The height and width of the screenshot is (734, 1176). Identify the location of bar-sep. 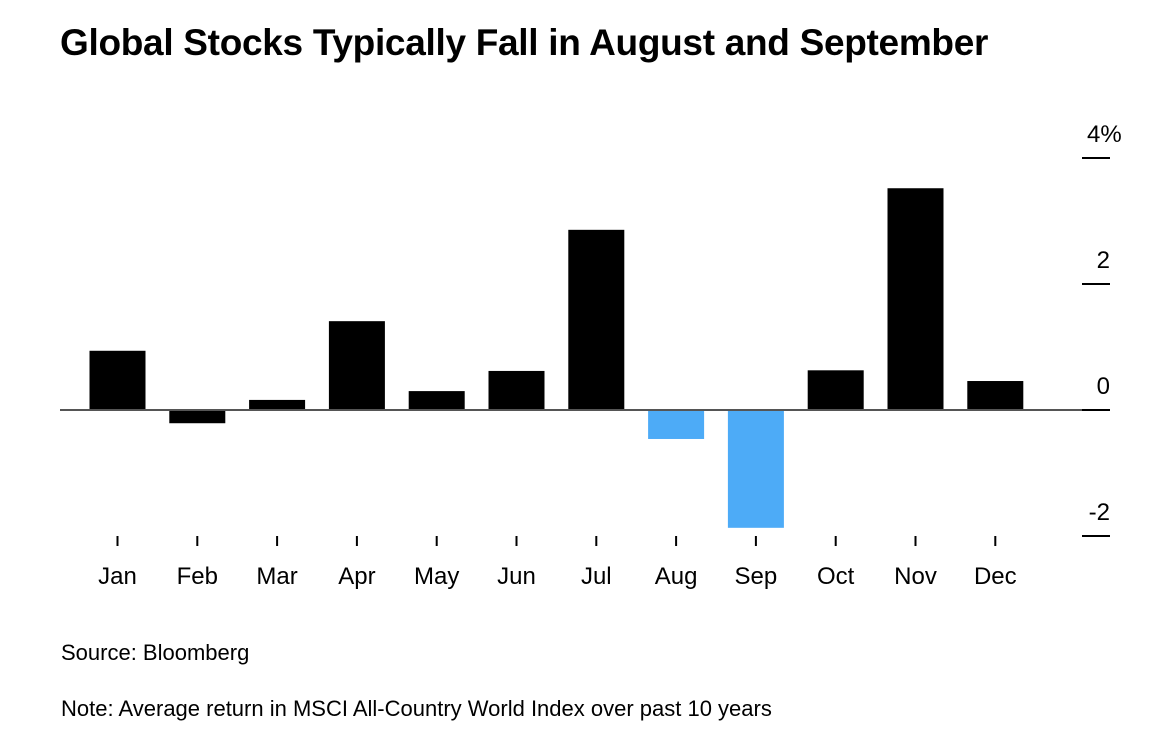
(755, 469).